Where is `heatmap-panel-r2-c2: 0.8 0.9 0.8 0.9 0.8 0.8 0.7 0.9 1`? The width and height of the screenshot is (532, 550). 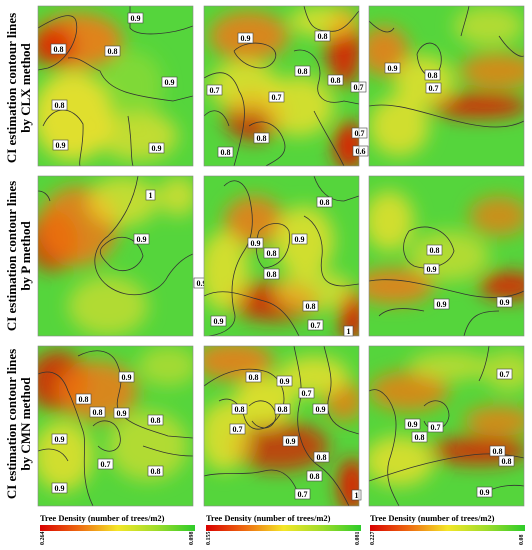
heatmap-panel-r2-c2: 0.8 0.9 0.8 0.9 0.8 0.8 0.7 0.9 1 is located at coordinates (281, 256).